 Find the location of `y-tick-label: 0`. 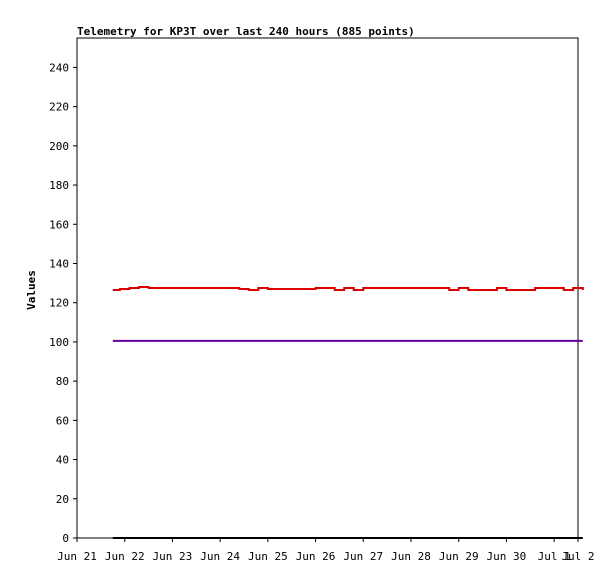

y-tick-label: 0 is located at coordinates (65, 538).